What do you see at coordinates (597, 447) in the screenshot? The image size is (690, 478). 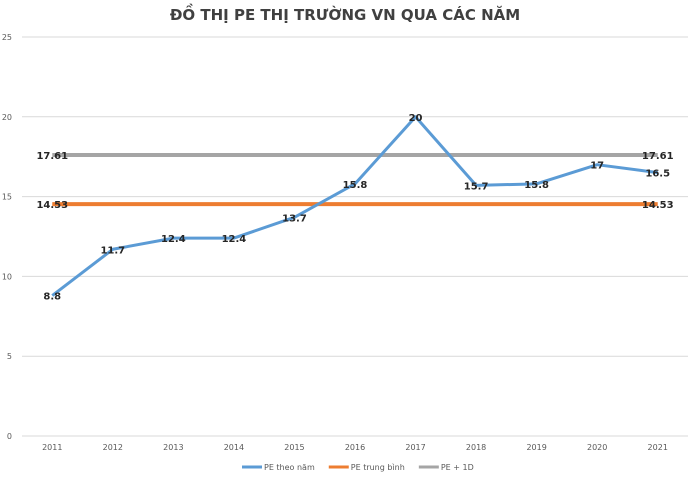 I see `x-tick-label: 2020` at bounding box center [597, 447].